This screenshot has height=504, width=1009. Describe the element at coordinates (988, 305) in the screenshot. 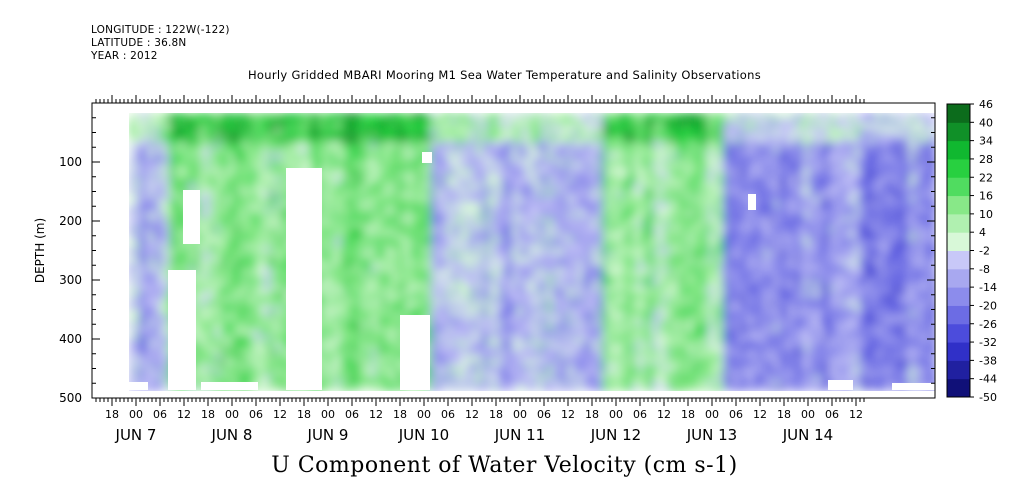

I see `colorbar-label: -20` at that location.